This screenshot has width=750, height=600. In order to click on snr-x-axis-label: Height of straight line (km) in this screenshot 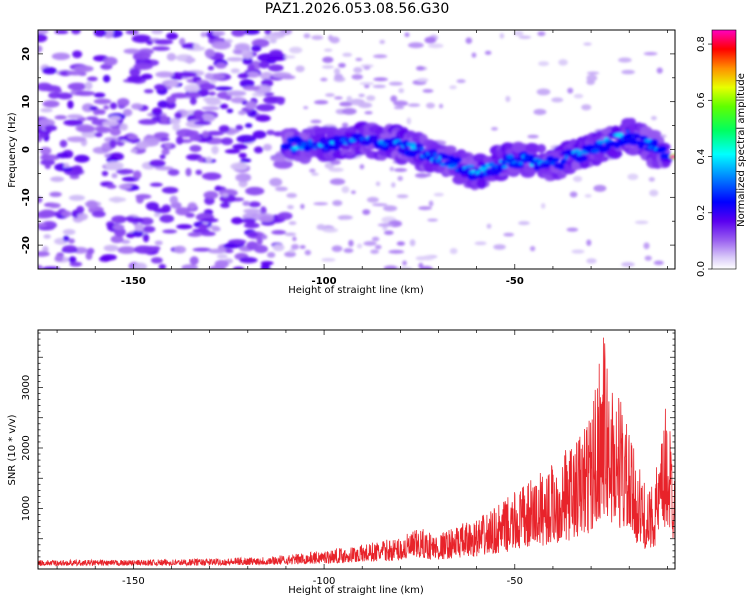, I will do `click(356, 590)`.